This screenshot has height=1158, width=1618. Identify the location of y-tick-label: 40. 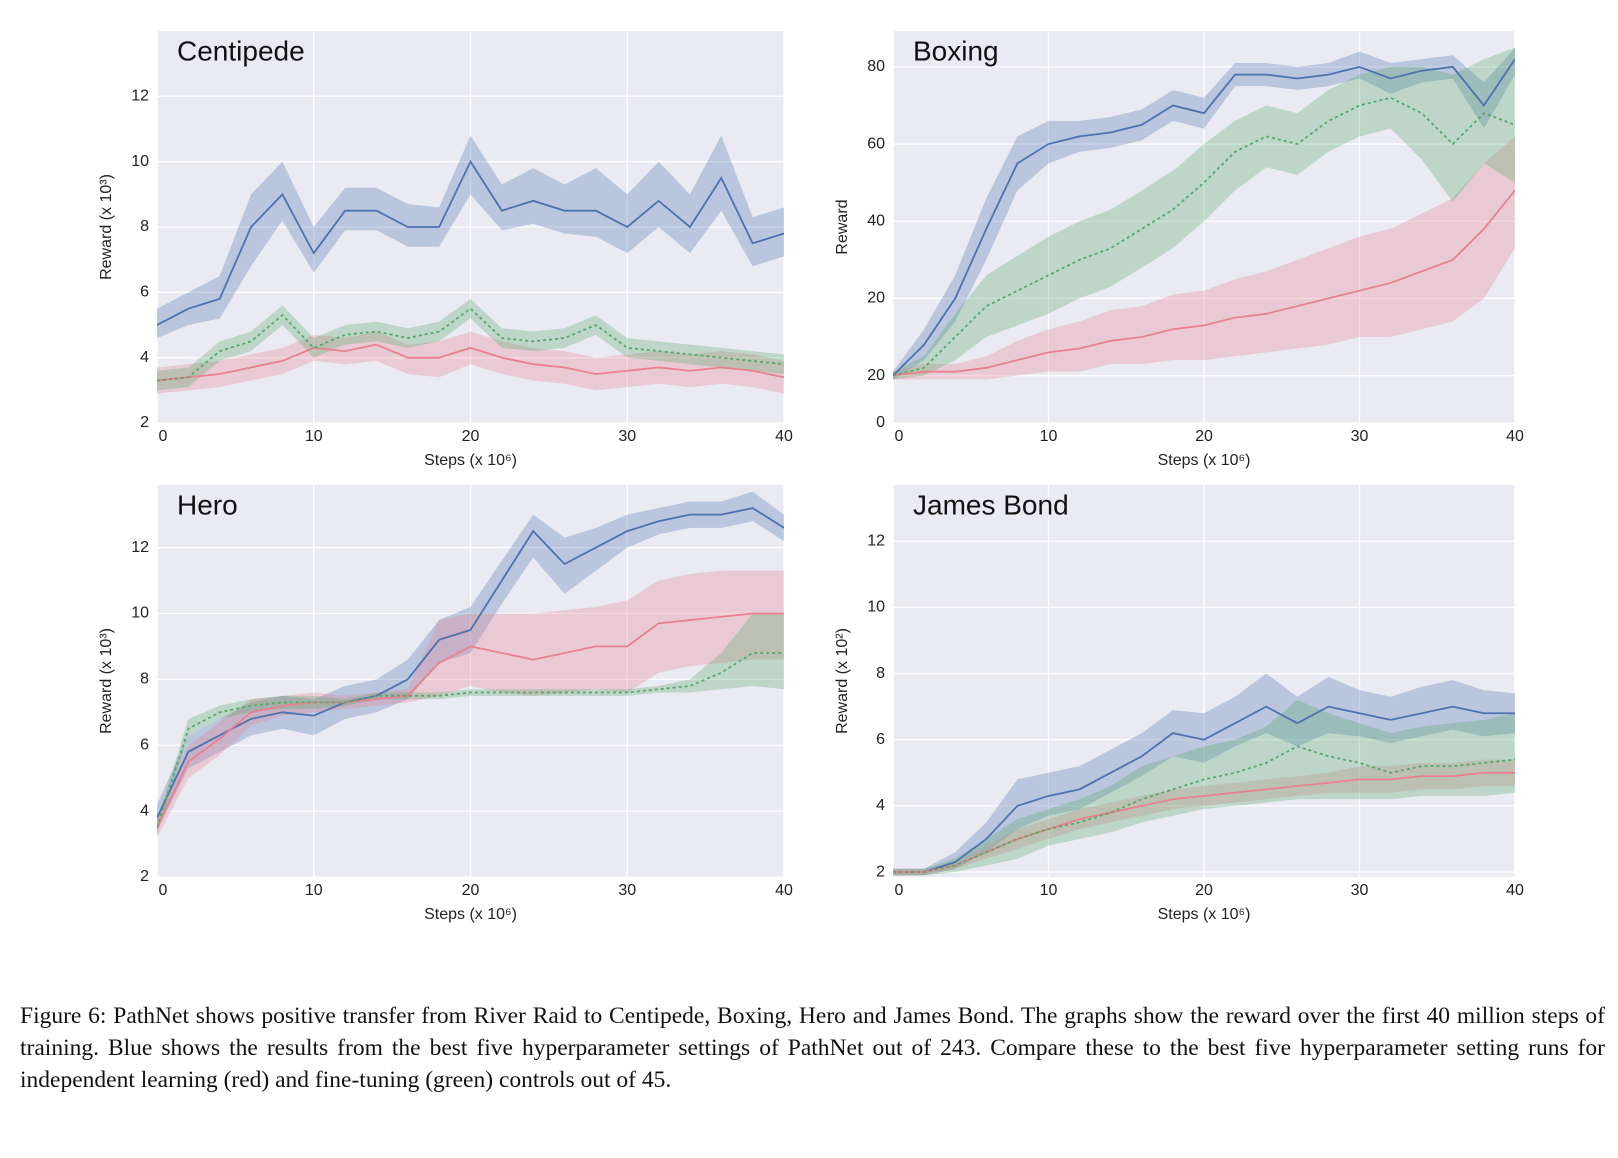
(876, 220).